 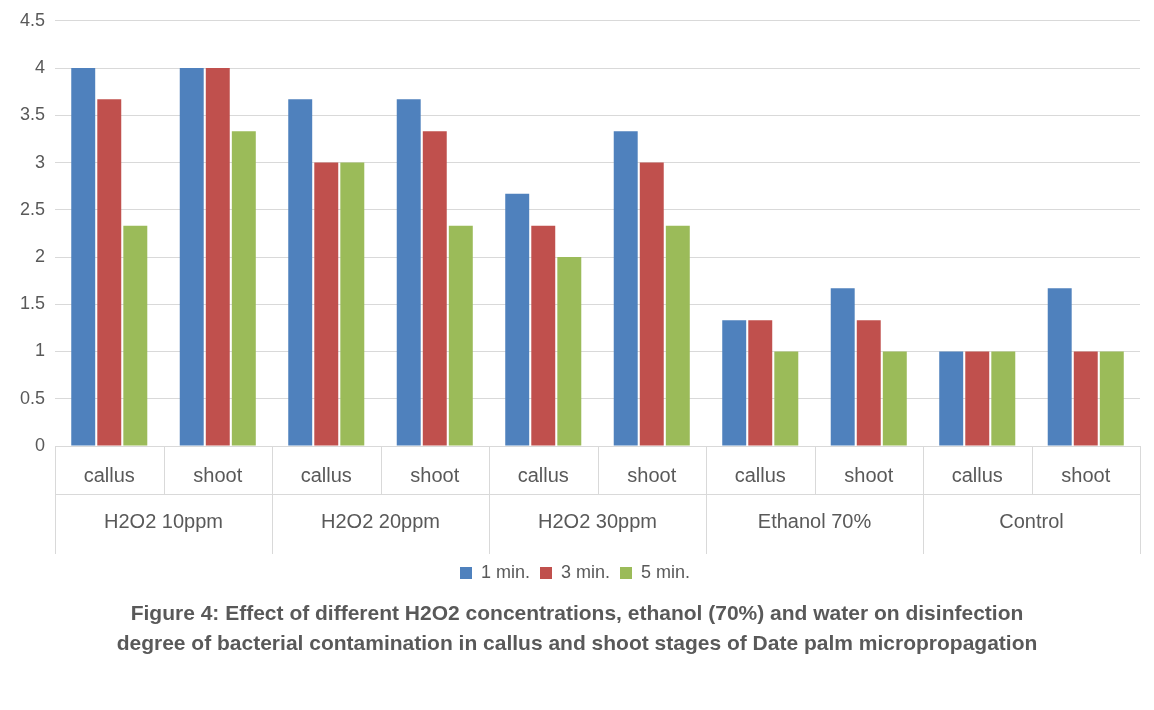 What do you see at coordinates (40, 67) in the screenshot?
I see `y-tick-label: 4` at bounding box center [40, 67].